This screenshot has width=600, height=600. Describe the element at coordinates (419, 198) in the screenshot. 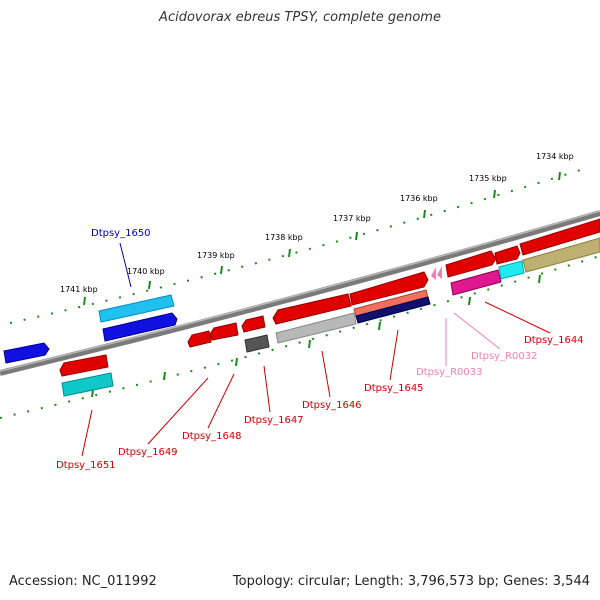

I see `scale-label: 1736 kbp` at that location.